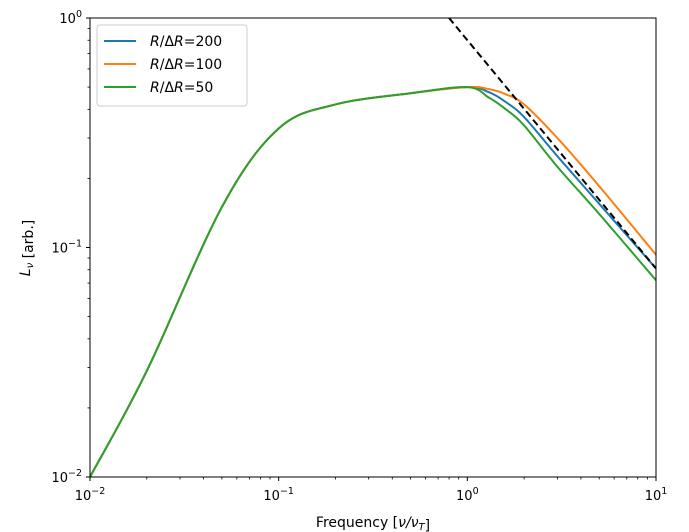  Describe the element at coordinates (656, 495) in the screenshot. I see `x-tick-label-3: 10¹` at that location.